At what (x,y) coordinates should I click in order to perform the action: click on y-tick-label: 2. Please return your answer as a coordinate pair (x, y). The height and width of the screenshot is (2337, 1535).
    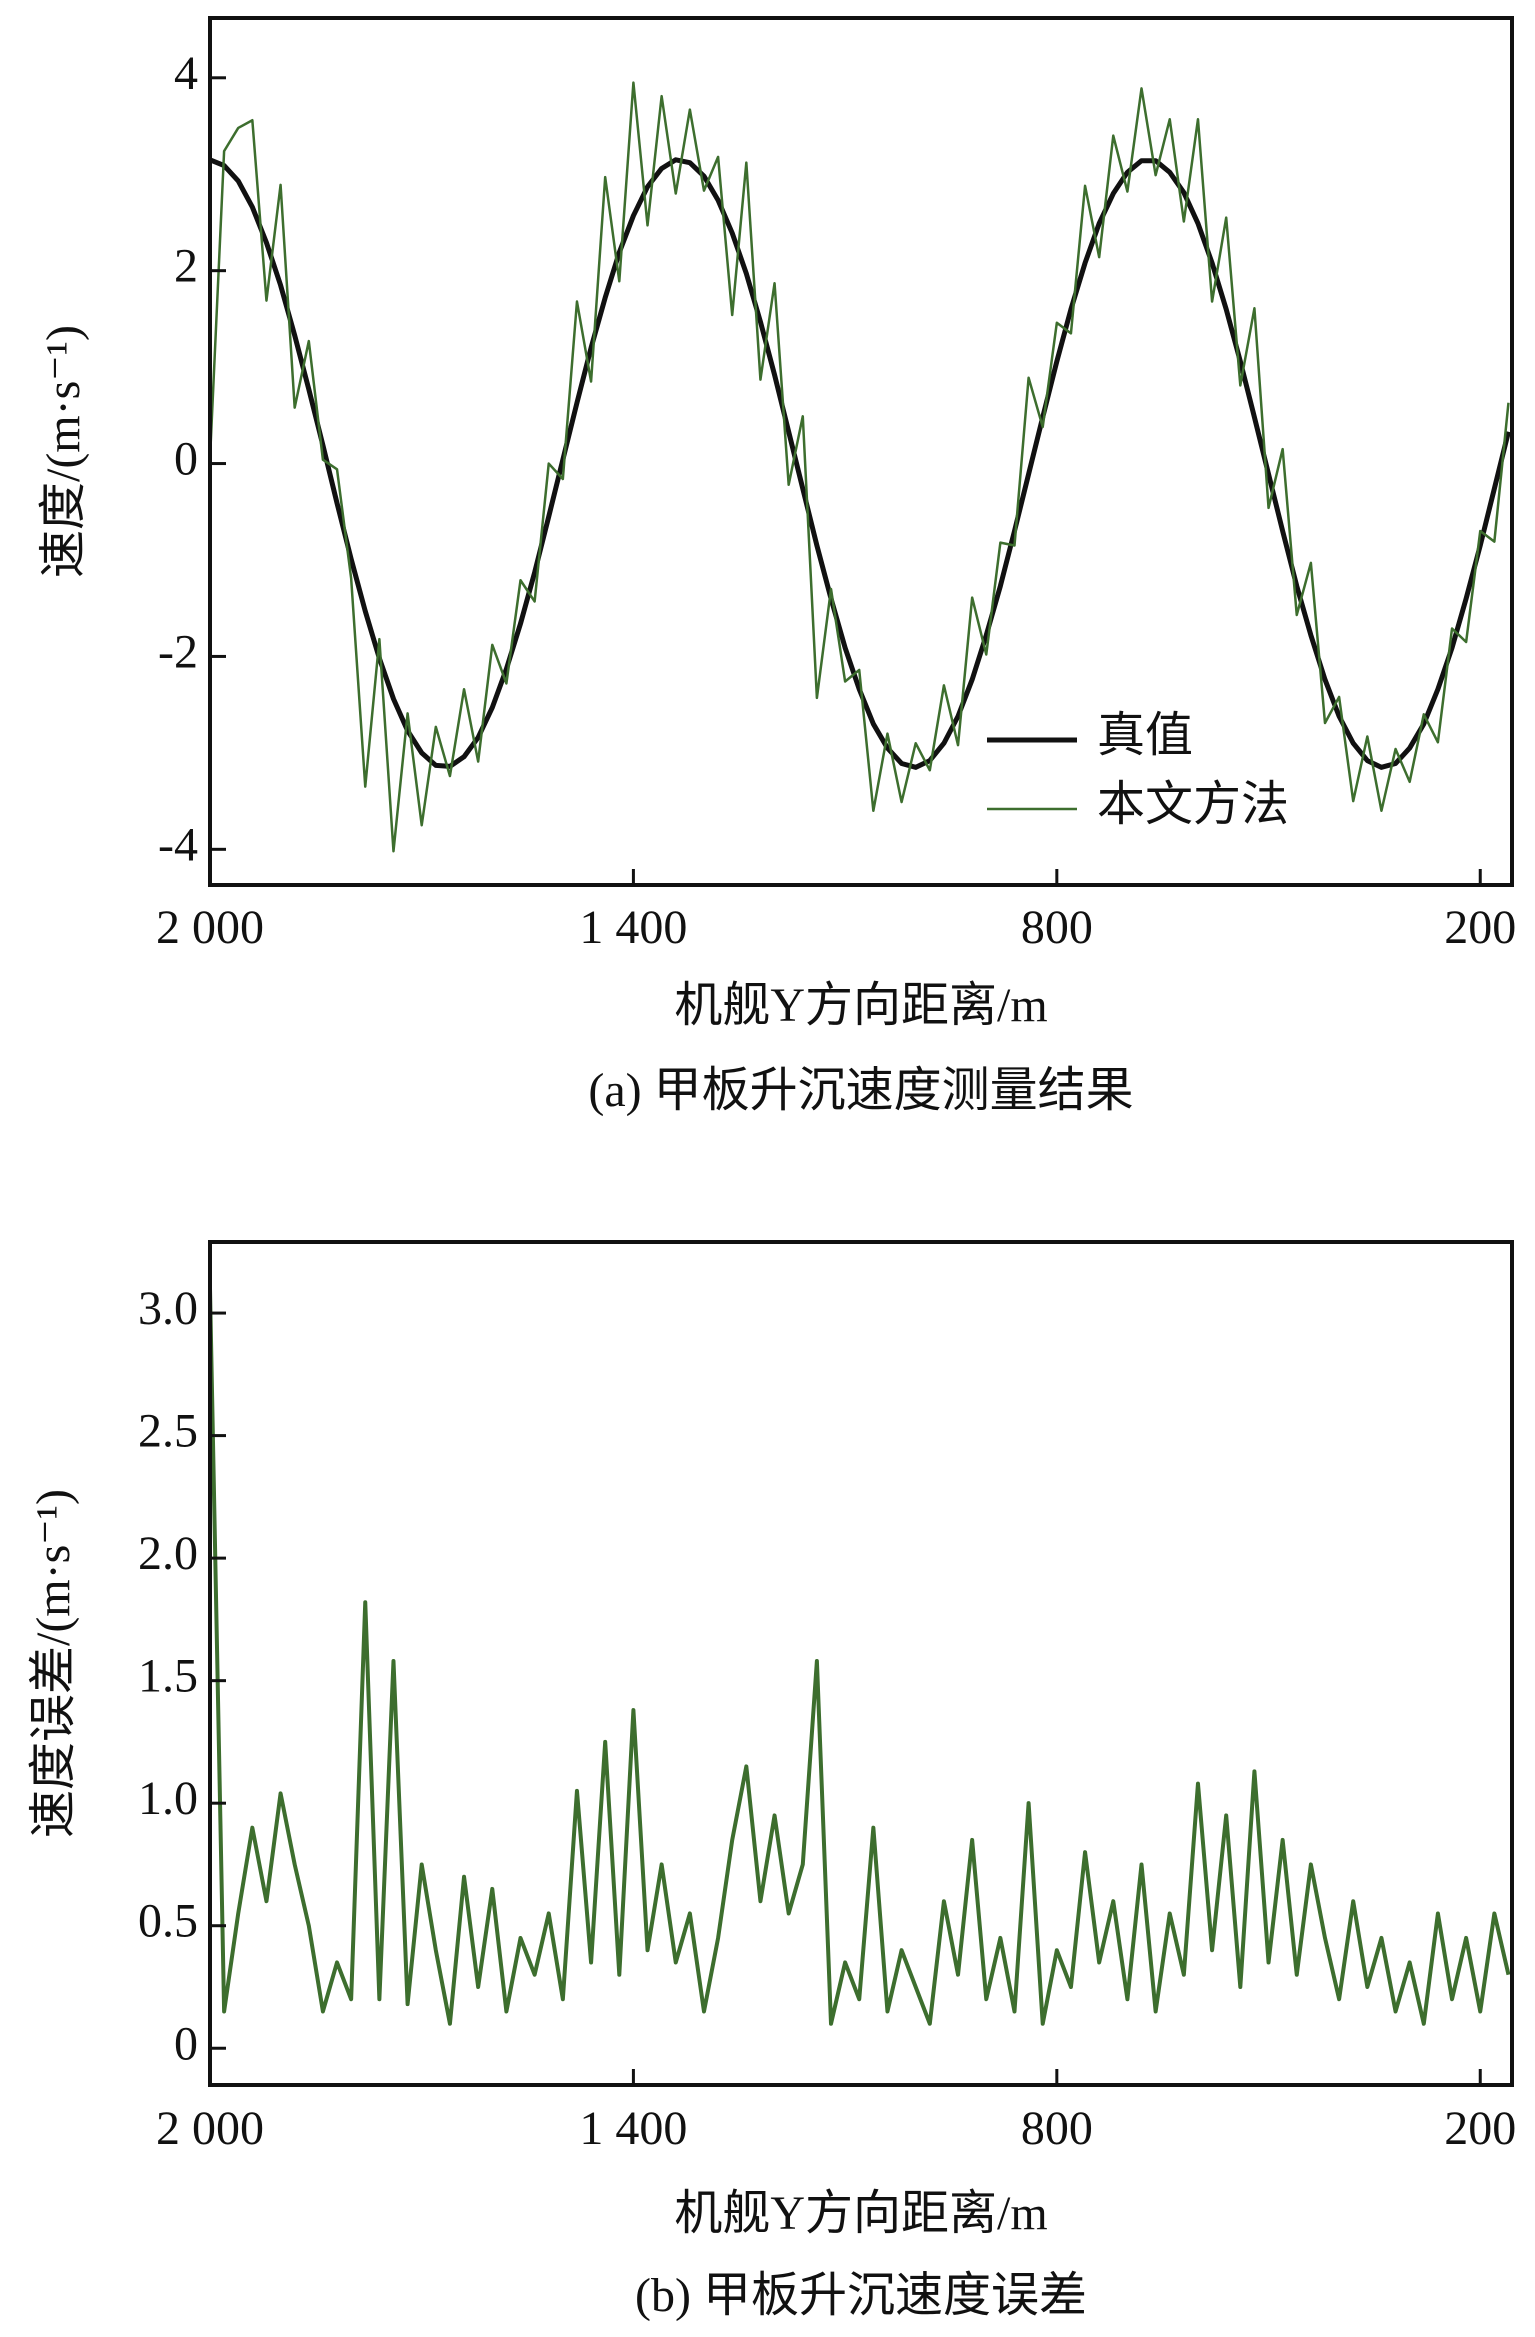
    Looking at the image, I should click on (186, 266).